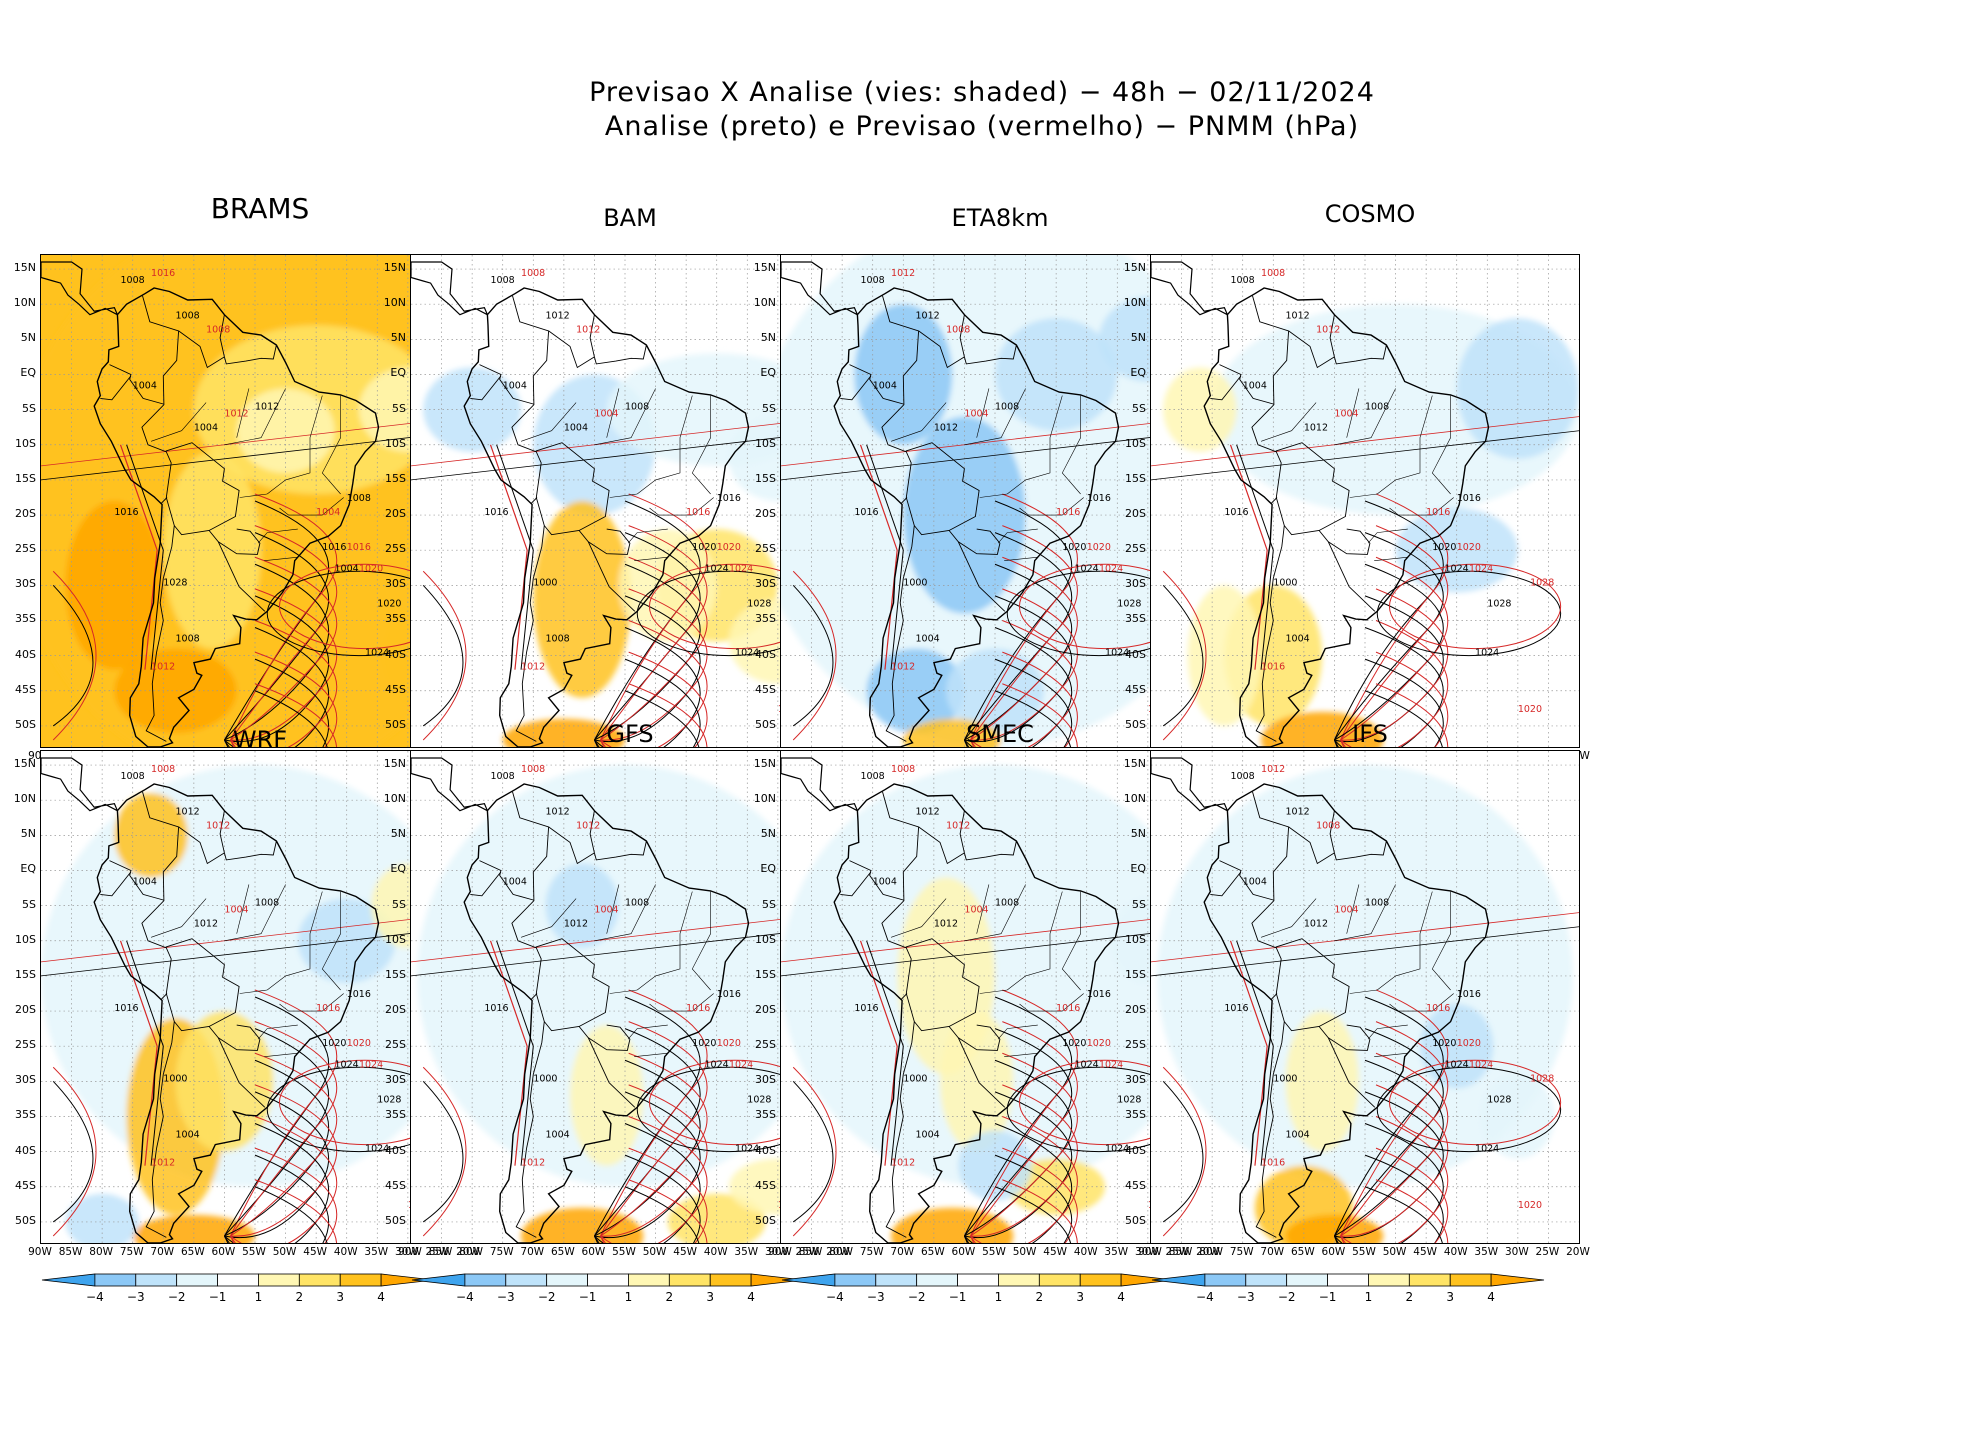 Image resolution: width=1964 pixels, height=1436 pixels. What do you see at coordinates (1287, 1297) in the screenshot?
I see `colorbar-tick-label: −2` at bounding box center [1287, 1297].